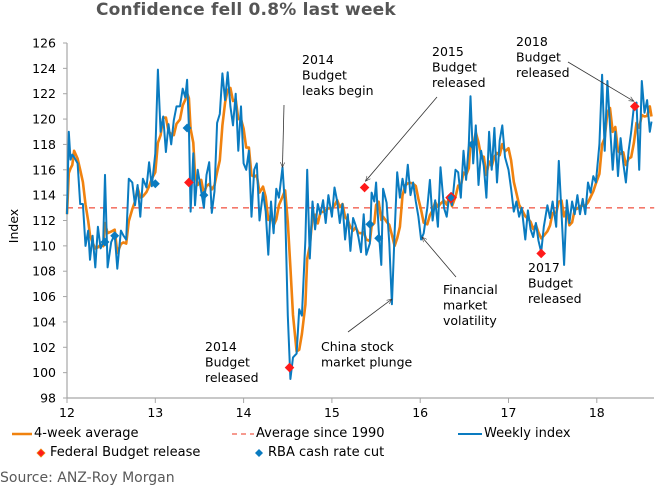 The width and height of the screenshot is (671, 499). Describe the element at coordinates (41, 452) in the screenshot. I see `diamond-red-icon` at that location.